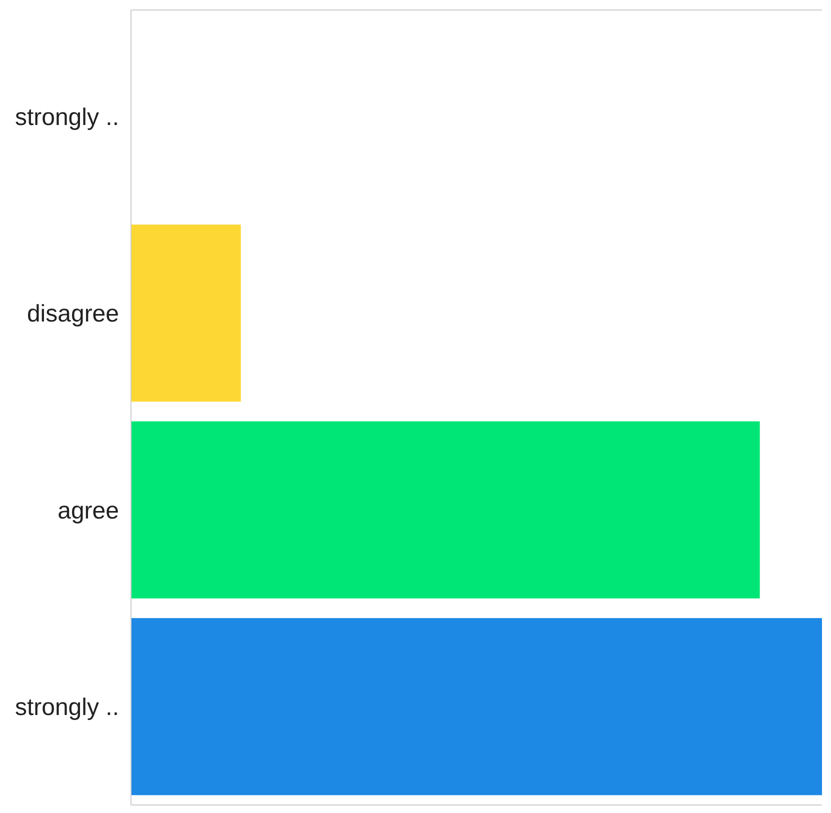  I want to click on y-tick-label: disagree, so click(72, 314).